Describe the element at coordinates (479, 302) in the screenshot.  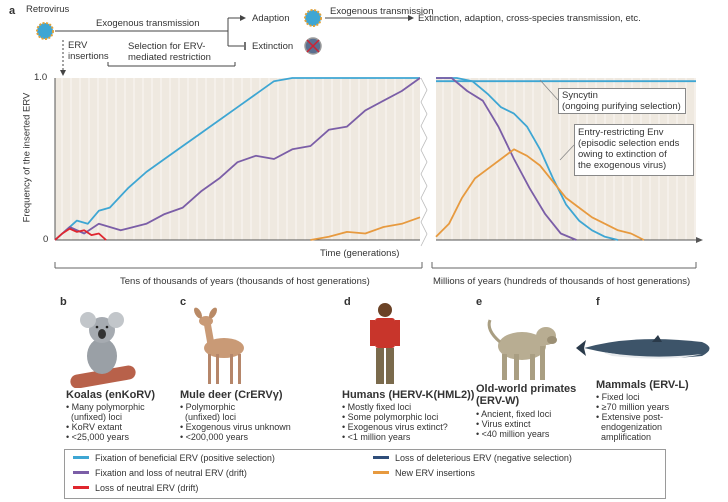
I see `panel-e-letter: e` at that location.